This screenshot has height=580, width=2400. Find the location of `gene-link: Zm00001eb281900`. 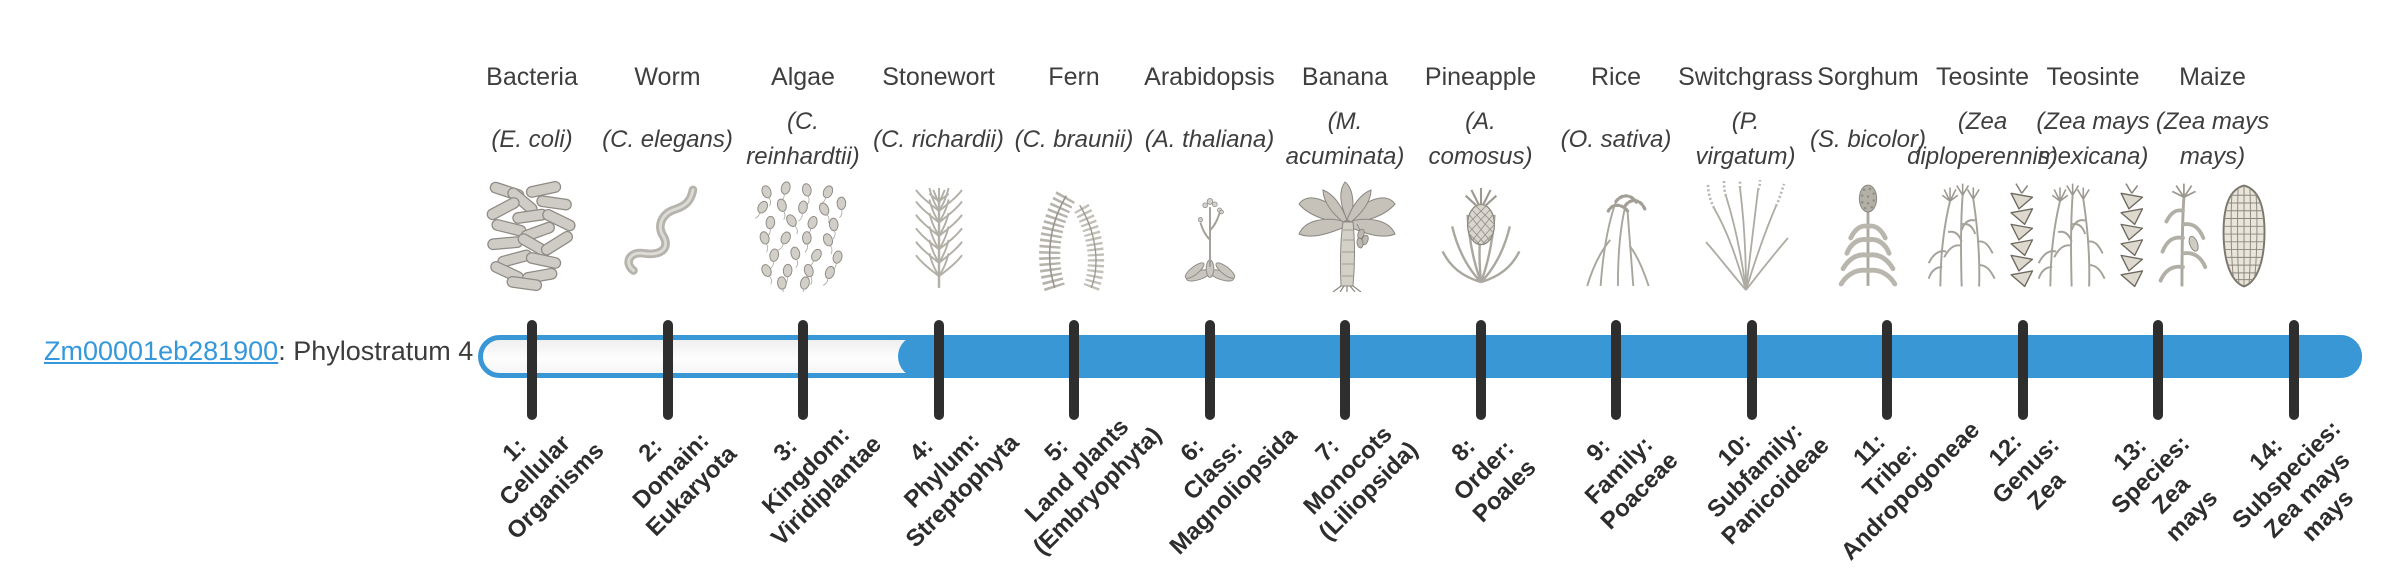

gene-link: Zm00001eb281900 is located at coordinates (161, 351).